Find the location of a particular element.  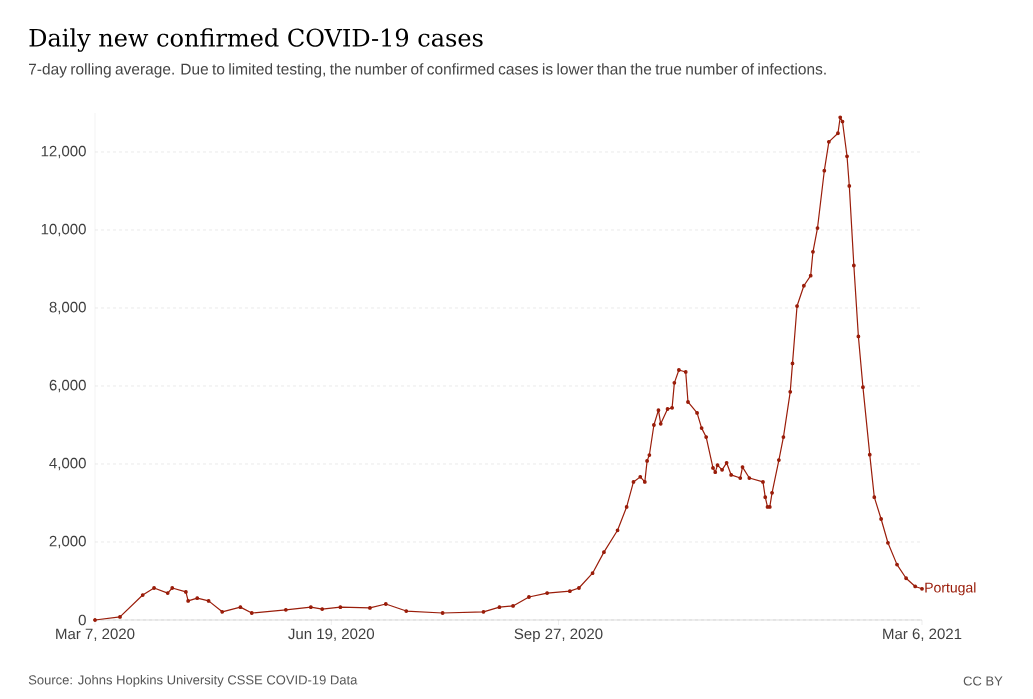

chart-subtitle: 7-day rolling average. Due to limited testing, the number of confirmed cases is lower than the true number of infections. is located at coordinates (427, 70).